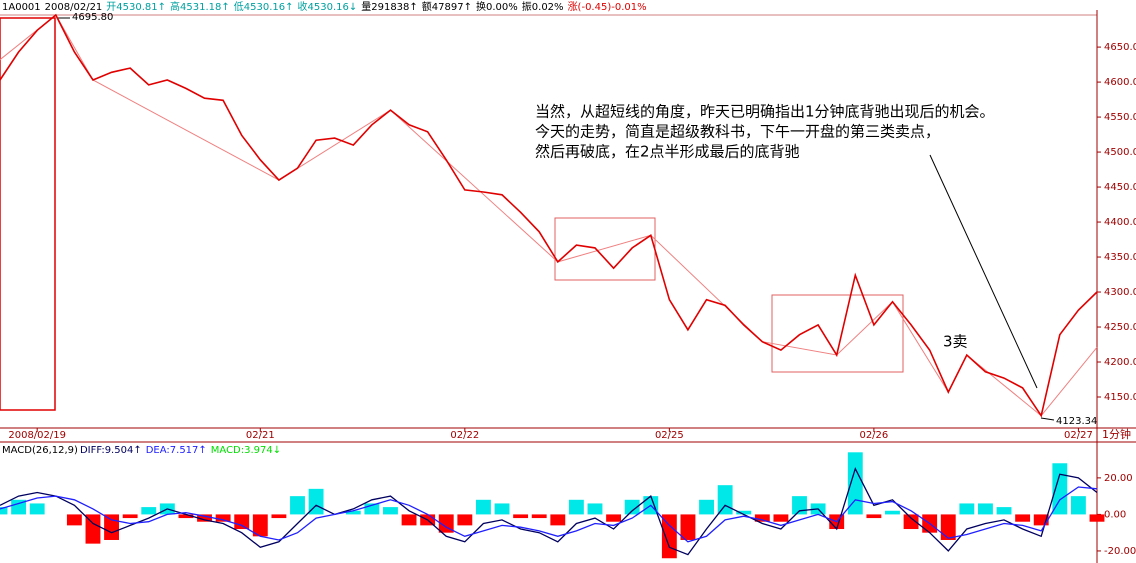 The image size is (1136, 563). I want to click on y-tick-label: -20.00, so click(1120, 551).